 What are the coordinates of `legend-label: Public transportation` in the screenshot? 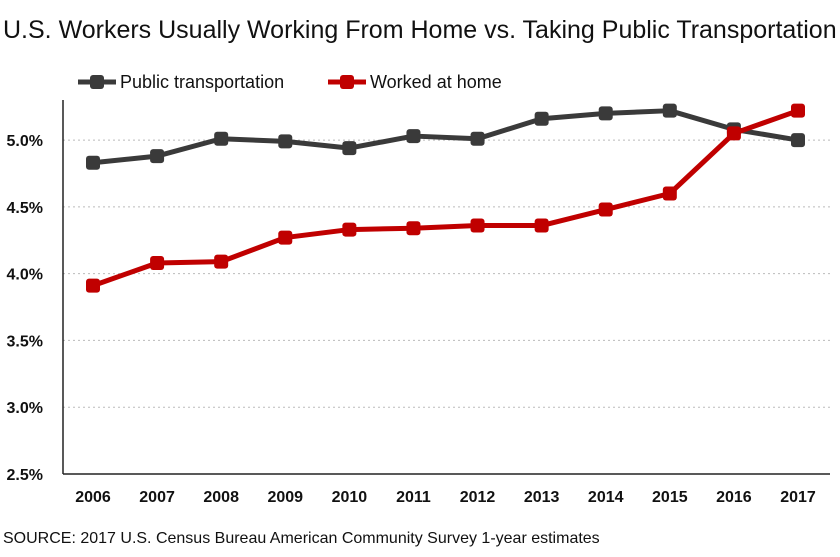 It's located at (202, 82).